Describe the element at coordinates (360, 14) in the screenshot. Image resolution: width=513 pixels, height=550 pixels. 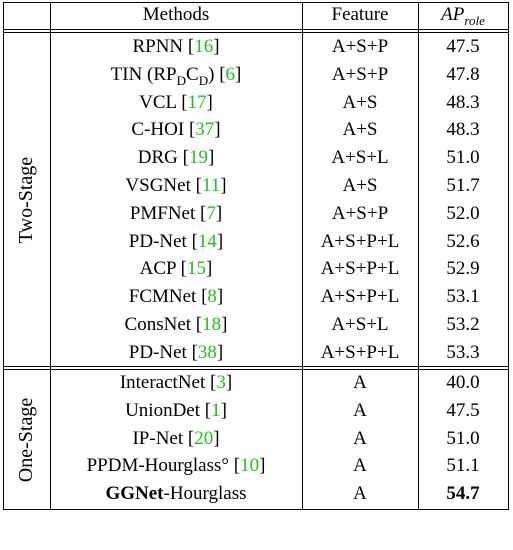
I see `header-feature: Feature` at that location.